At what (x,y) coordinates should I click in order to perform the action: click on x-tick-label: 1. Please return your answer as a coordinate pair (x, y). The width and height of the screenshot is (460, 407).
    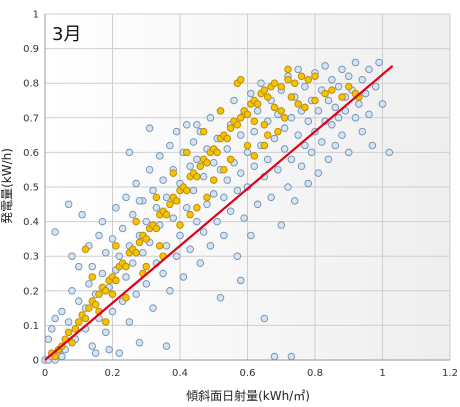
    Looking at the image, I should click on (382, 373).